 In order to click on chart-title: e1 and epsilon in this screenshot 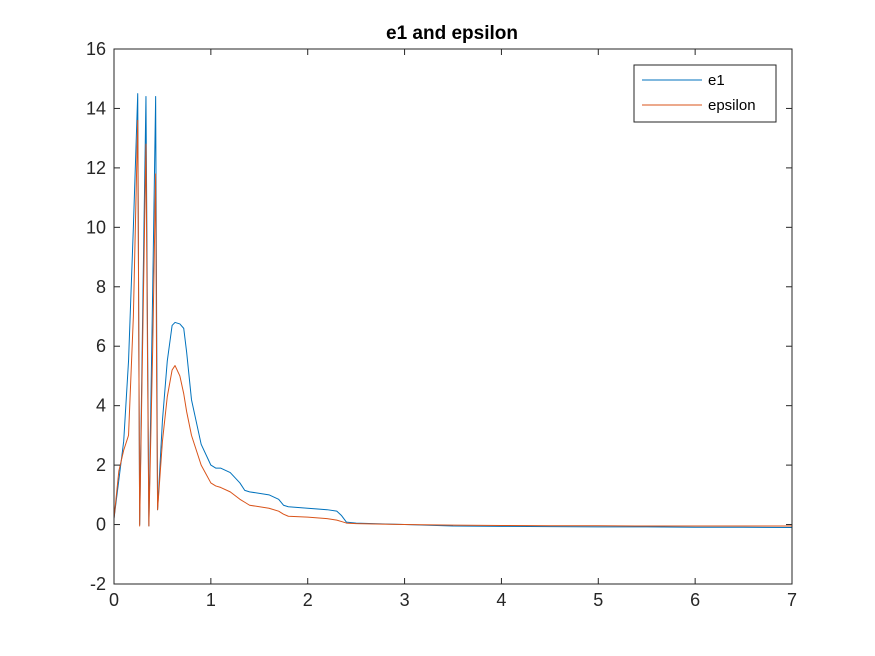, I will do `click(452, 33)`.